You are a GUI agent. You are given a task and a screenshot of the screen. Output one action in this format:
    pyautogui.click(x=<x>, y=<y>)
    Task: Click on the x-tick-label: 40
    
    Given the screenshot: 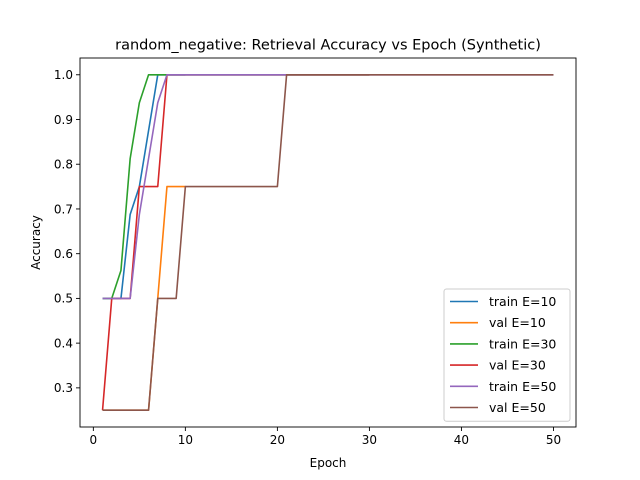 What is the action you would take?
    pyautogui.click(x=461, y=440)
    